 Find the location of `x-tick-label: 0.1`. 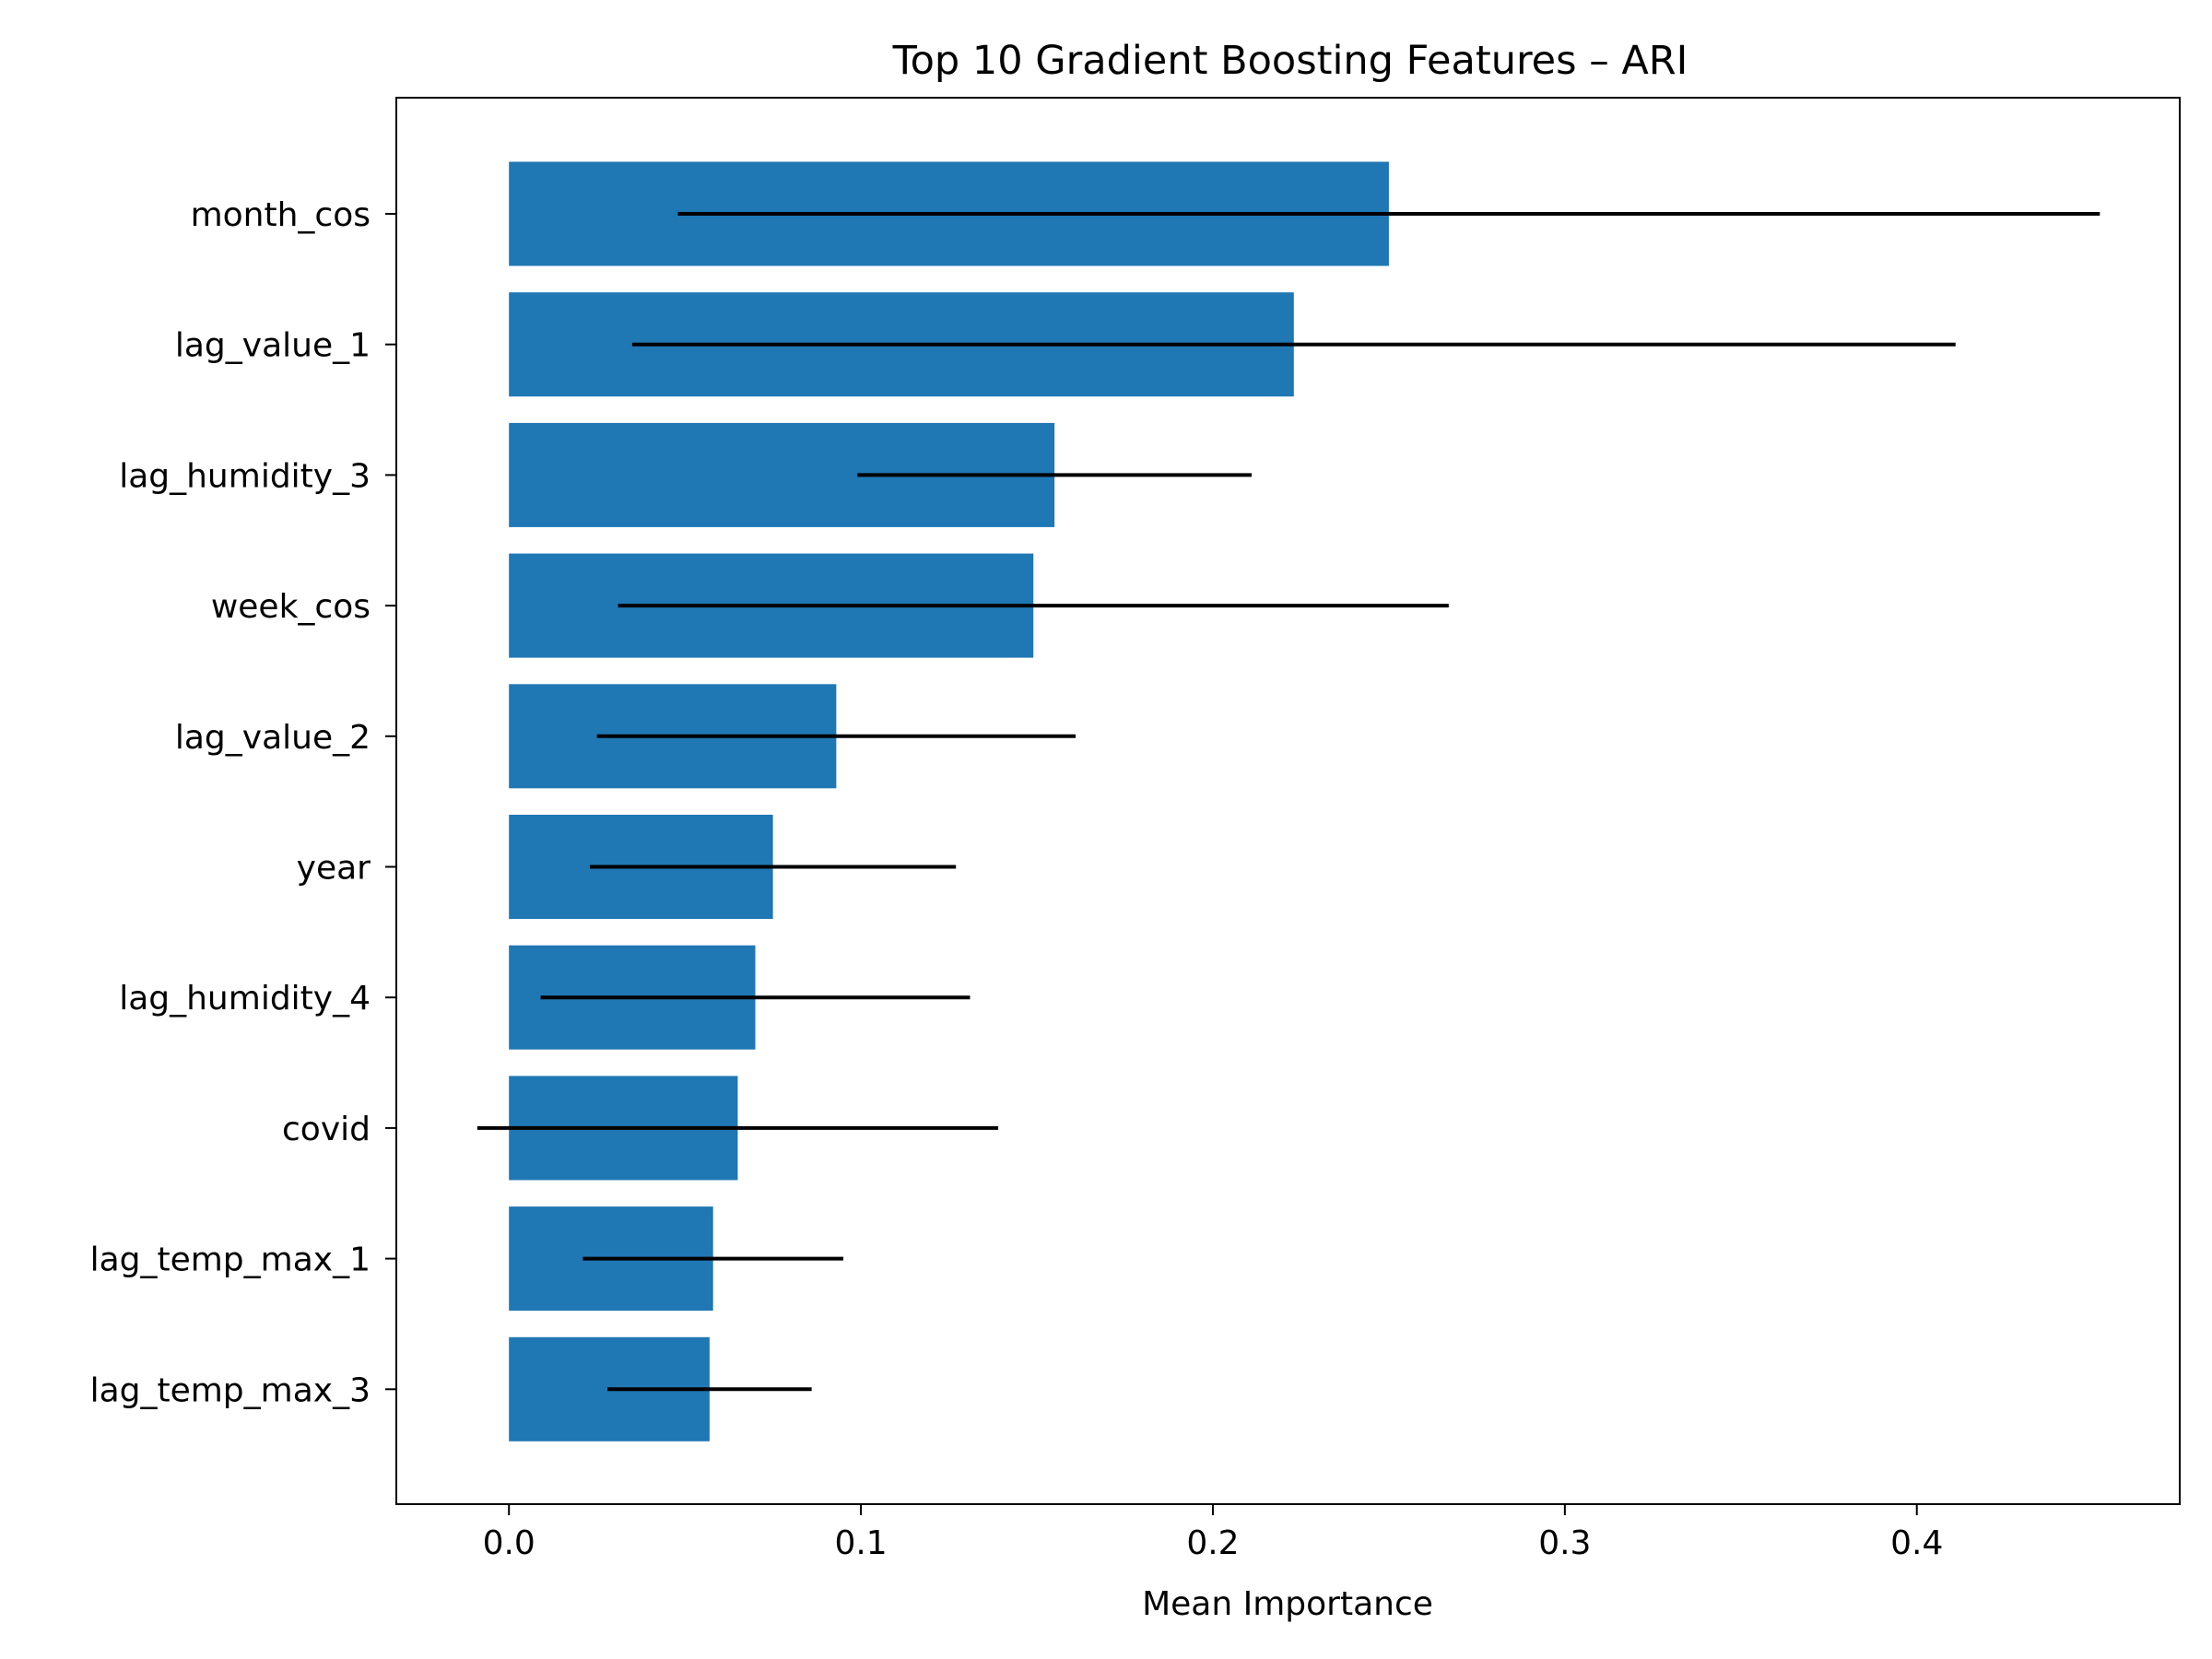

x-tick-label: 0.1 is located at coordinates (860, 1543).